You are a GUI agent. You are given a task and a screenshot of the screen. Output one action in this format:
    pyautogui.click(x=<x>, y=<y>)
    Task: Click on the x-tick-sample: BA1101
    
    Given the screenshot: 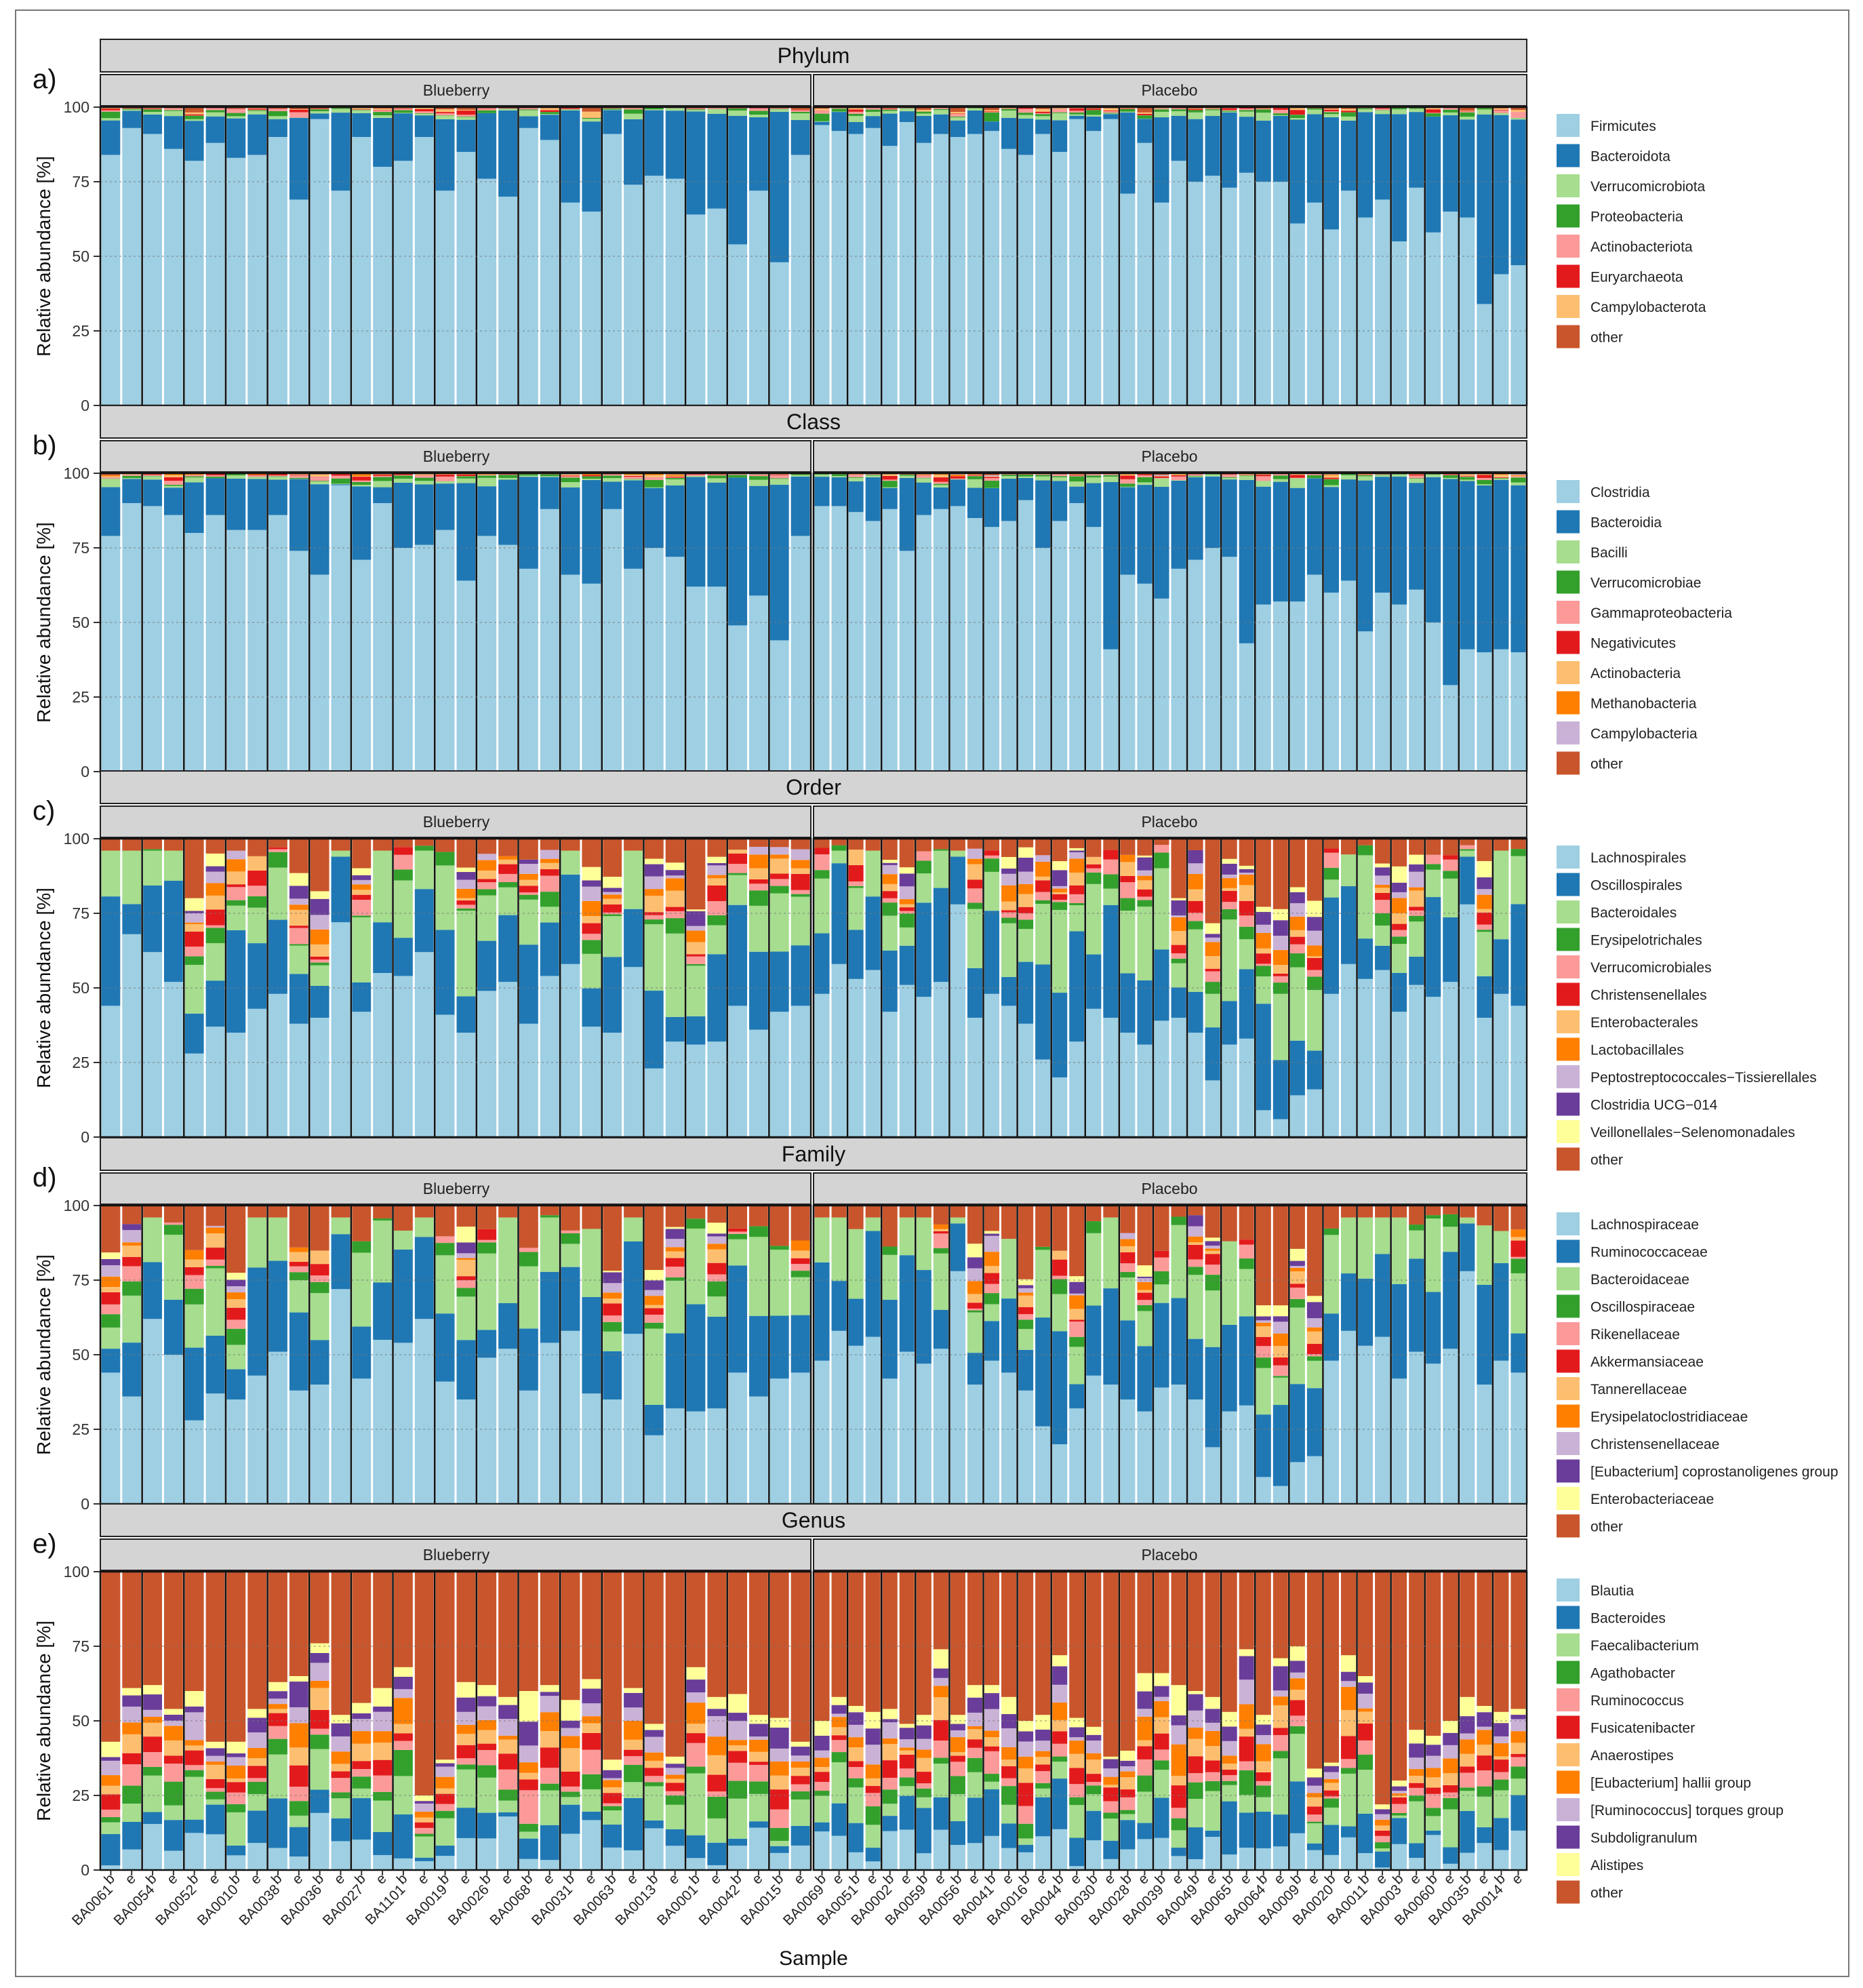 What is the action you would take?
    pyautogui.click(x=385, y=1905)
    